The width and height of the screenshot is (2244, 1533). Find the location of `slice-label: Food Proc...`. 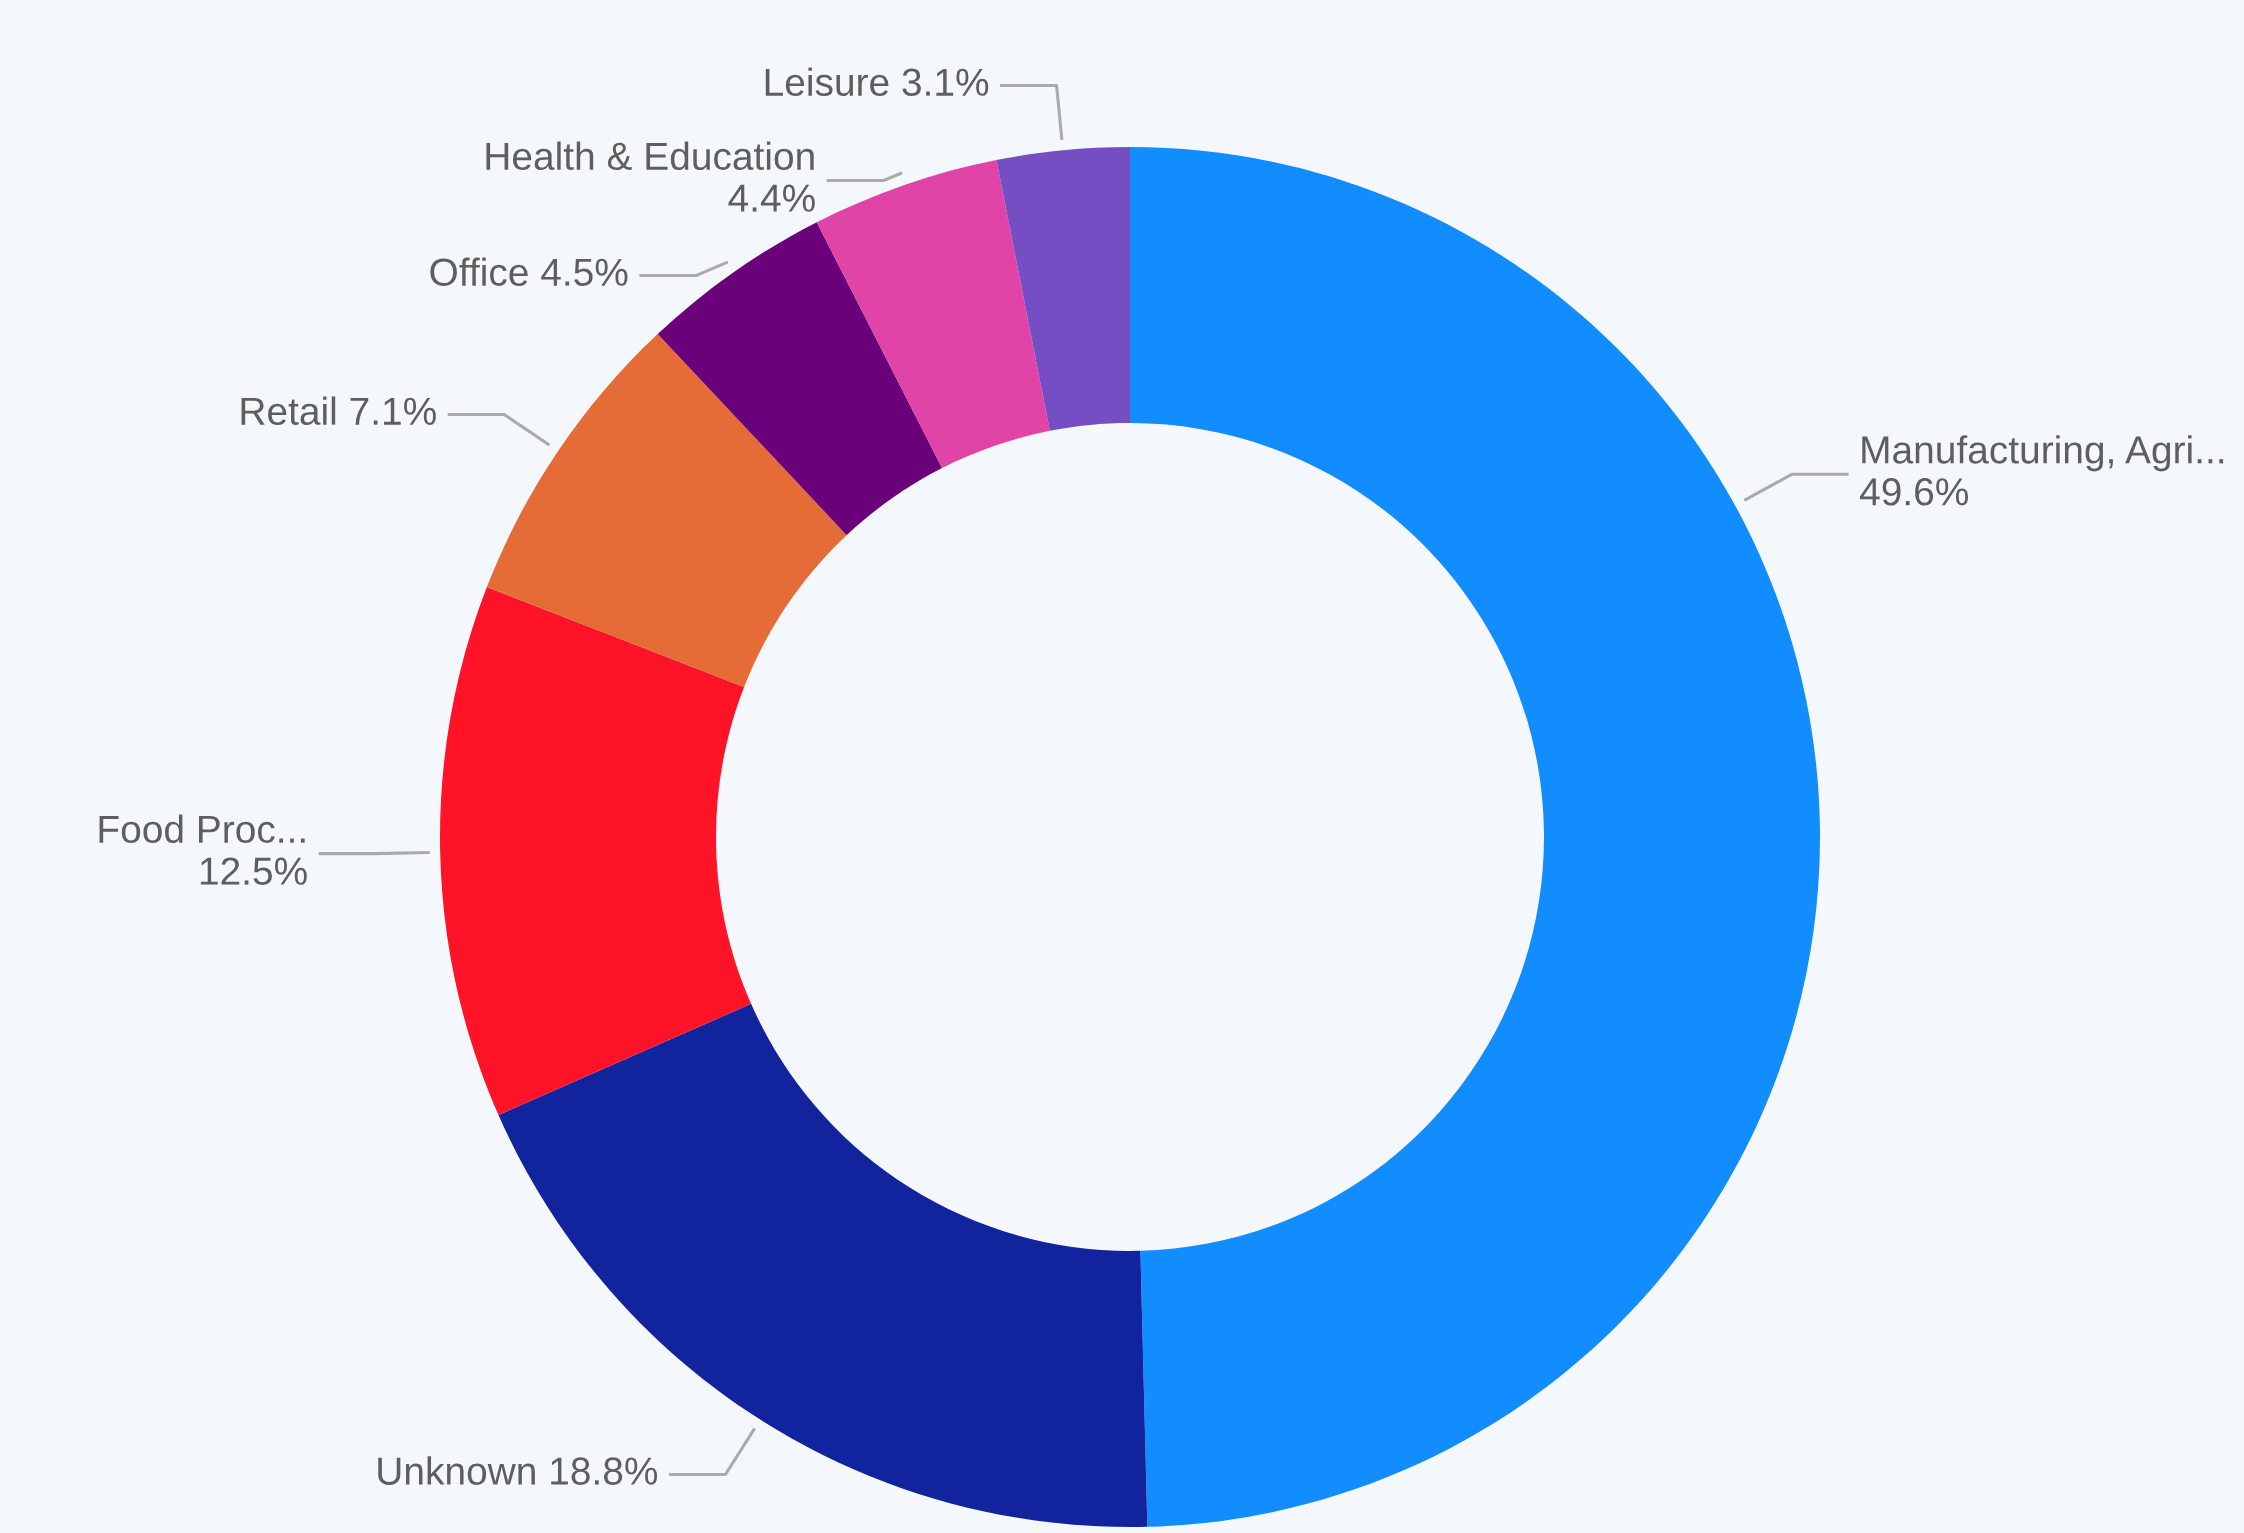

slice-label: Food Proc... is located at coordinates (202, 829).